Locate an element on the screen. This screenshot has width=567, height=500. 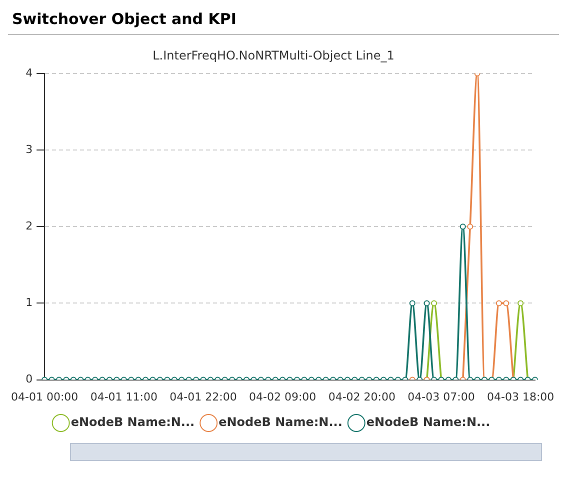
y-tick-label: 2 is located at coordinates (29, 225).